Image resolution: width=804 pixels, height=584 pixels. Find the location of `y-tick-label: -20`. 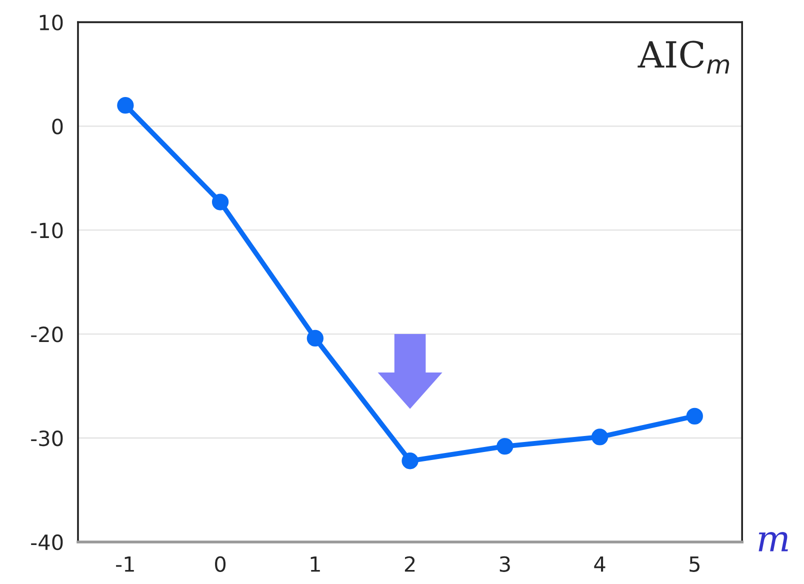

y-tick-label: -20 is located at coordinates (47, 334).